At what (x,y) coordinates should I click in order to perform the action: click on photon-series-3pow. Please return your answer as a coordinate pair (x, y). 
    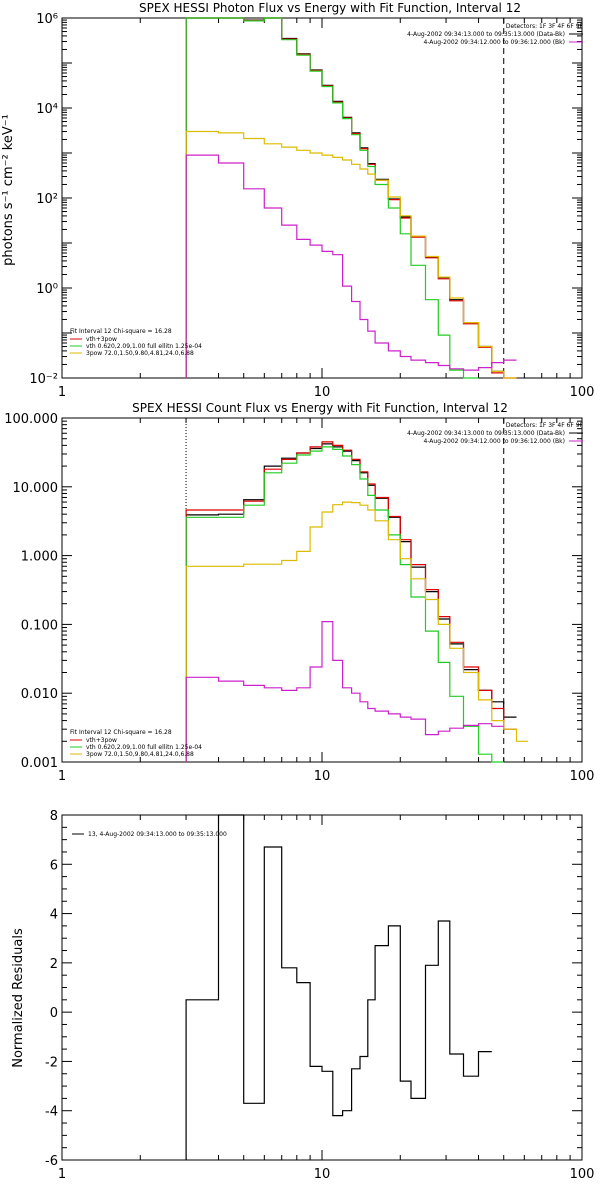
    Looking at the image, I should click on (351, 254).